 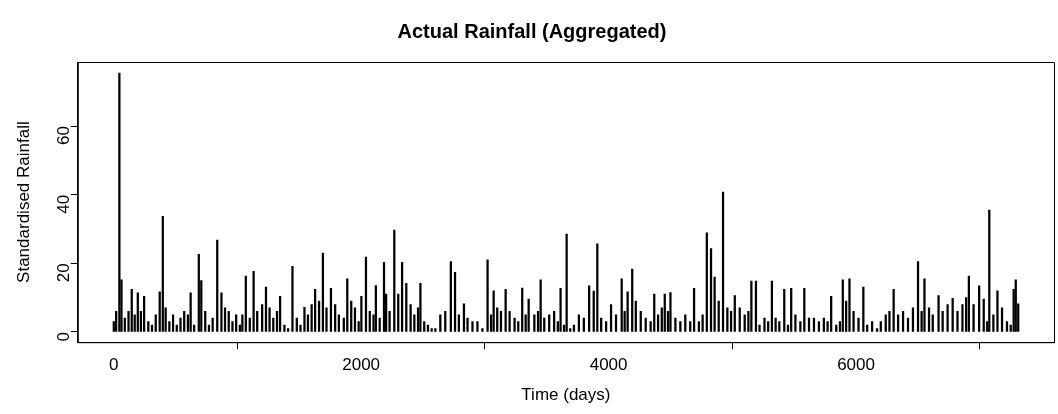 I want to click on x-tick-label: 6000, so click(x=856, y=365).